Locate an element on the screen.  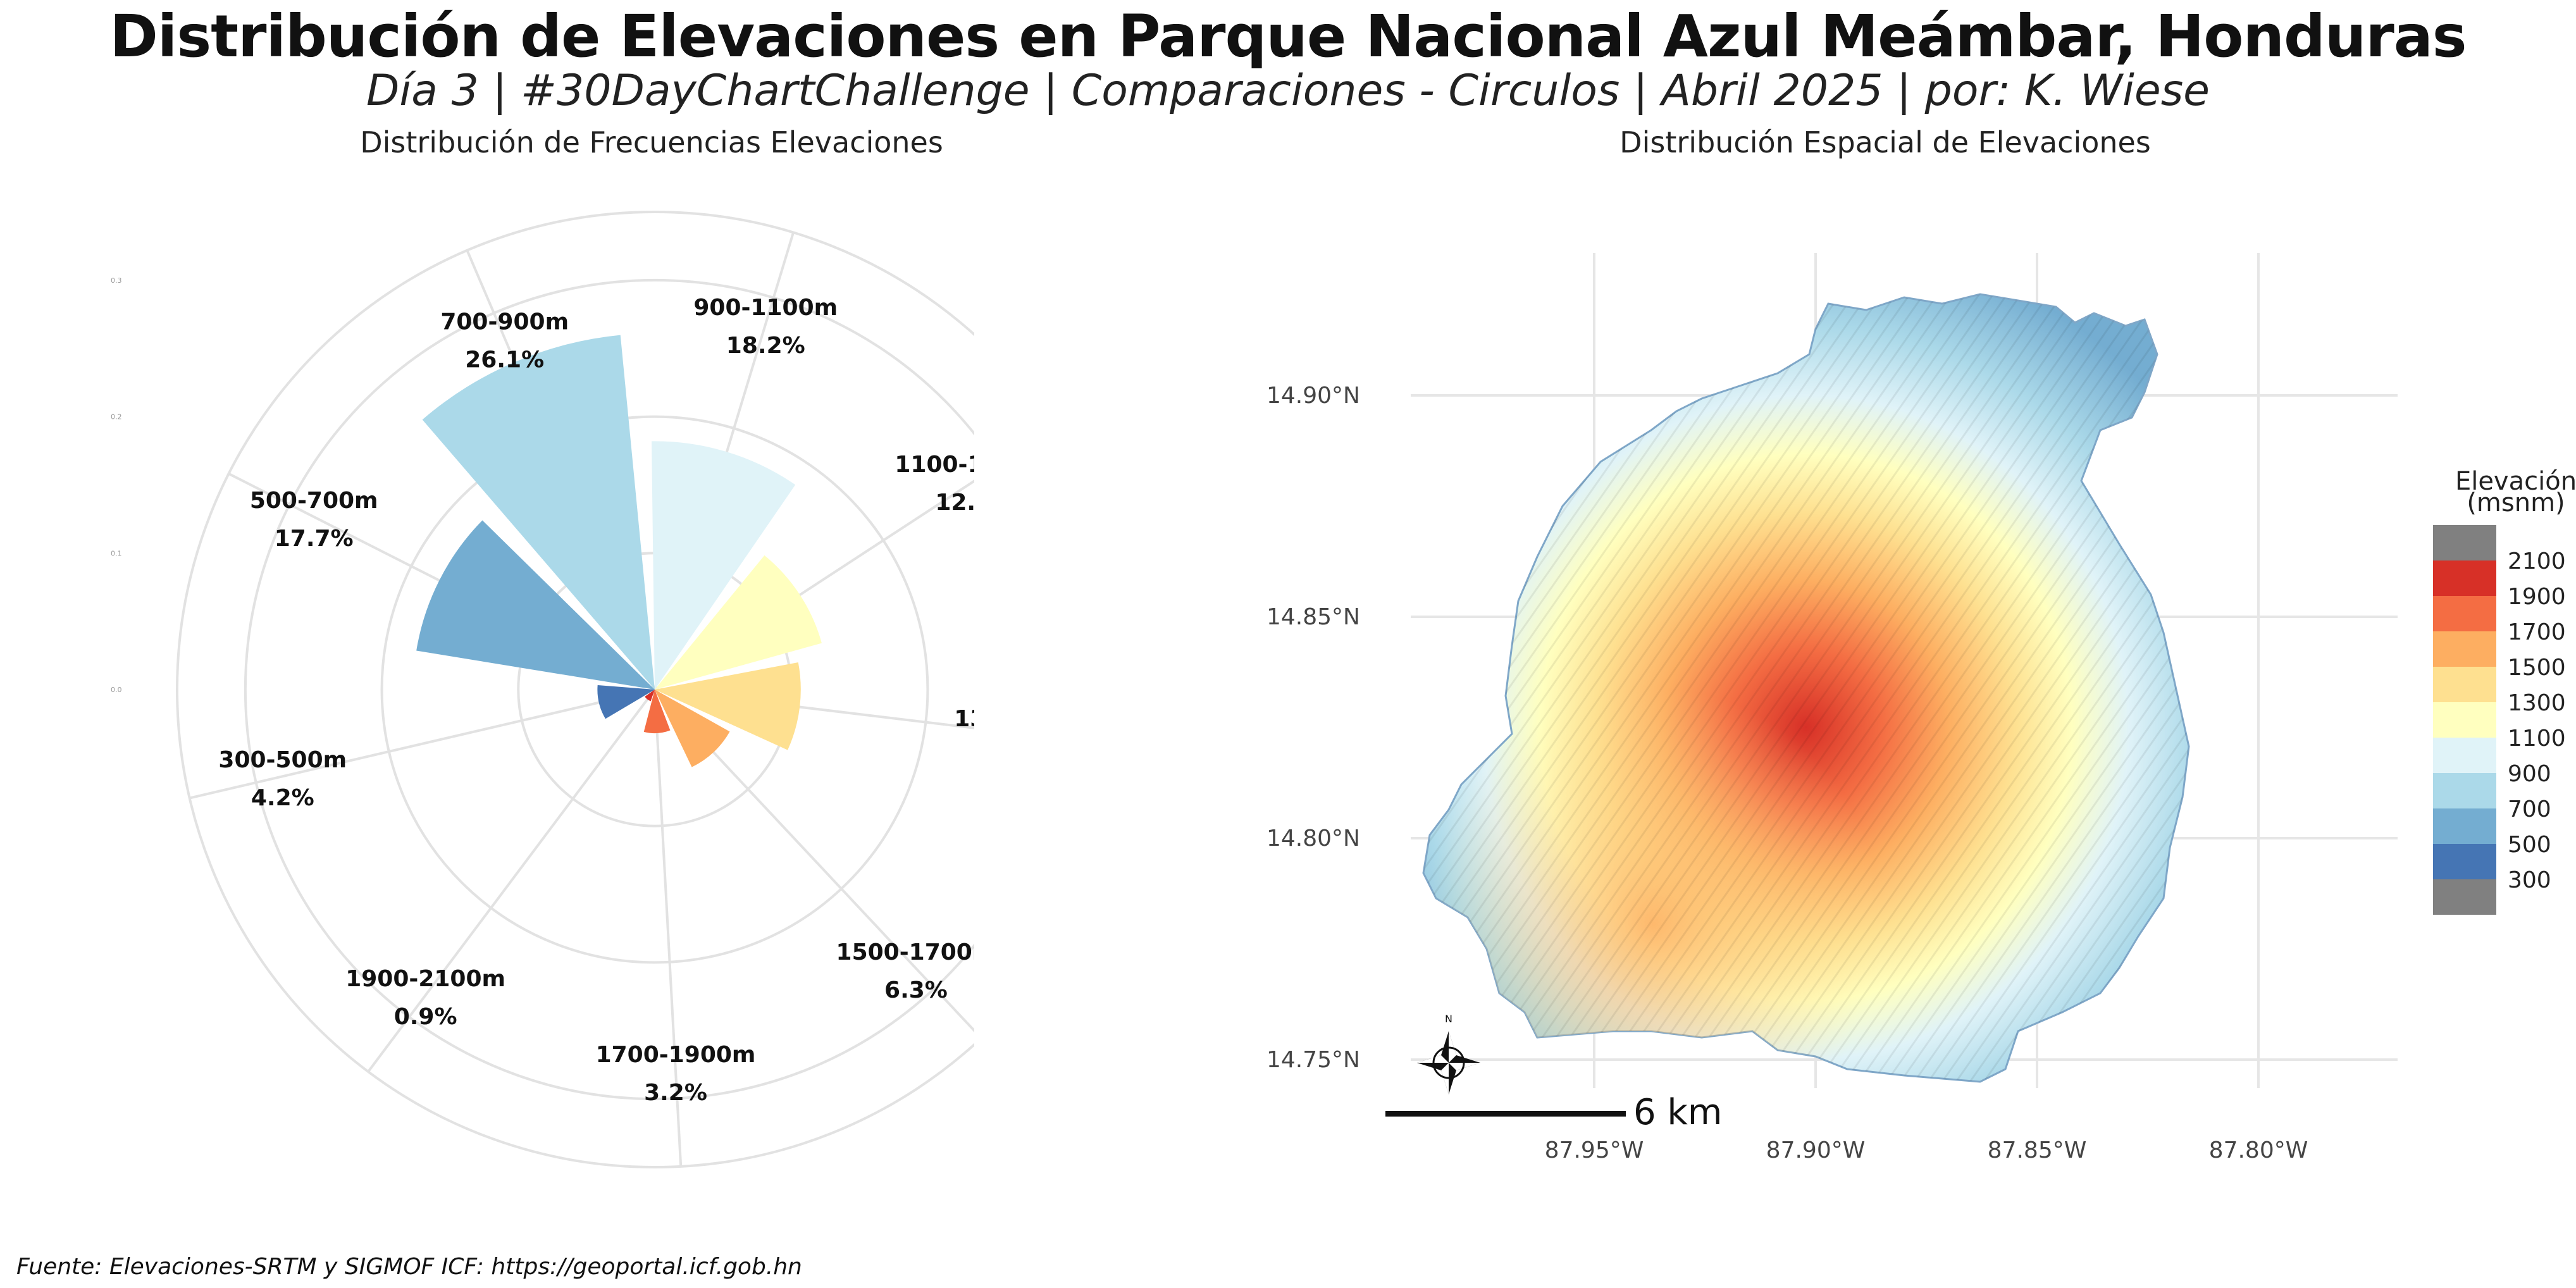
grid-circle is located at coordinates (654, 689).